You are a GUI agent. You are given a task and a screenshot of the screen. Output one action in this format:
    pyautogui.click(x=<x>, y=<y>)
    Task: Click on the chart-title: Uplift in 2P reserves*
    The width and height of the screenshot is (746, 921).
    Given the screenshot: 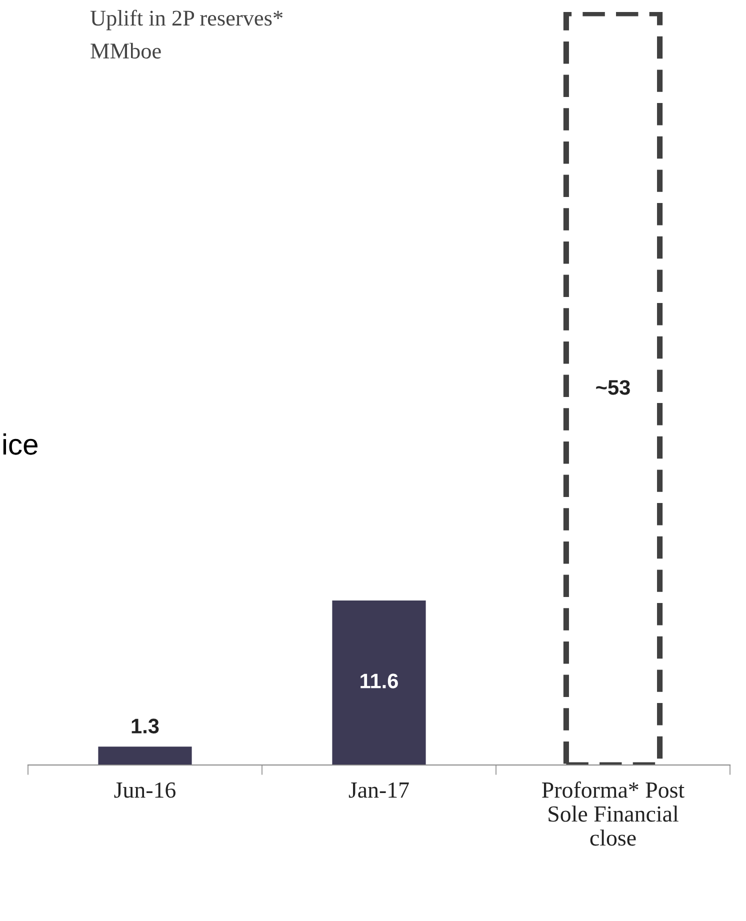 What is the action you would take?
    pyautogui.click(x=186, y=20)
    